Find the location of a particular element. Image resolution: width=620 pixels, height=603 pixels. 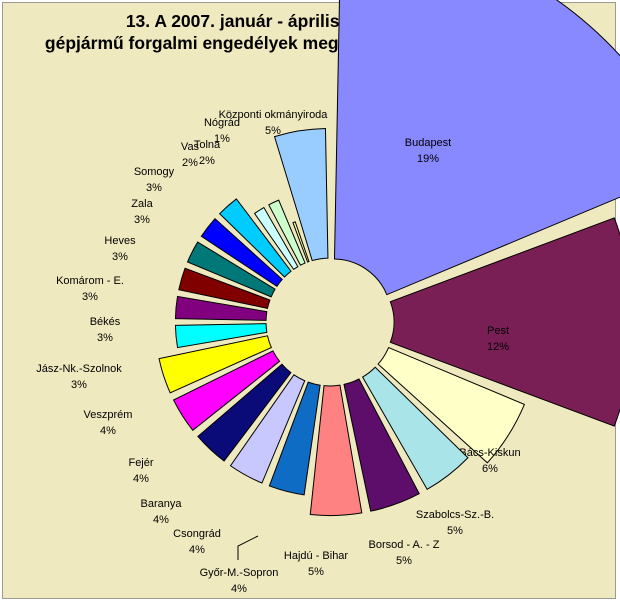

slice-label-15: Heves is located at coordinates (120, 241).